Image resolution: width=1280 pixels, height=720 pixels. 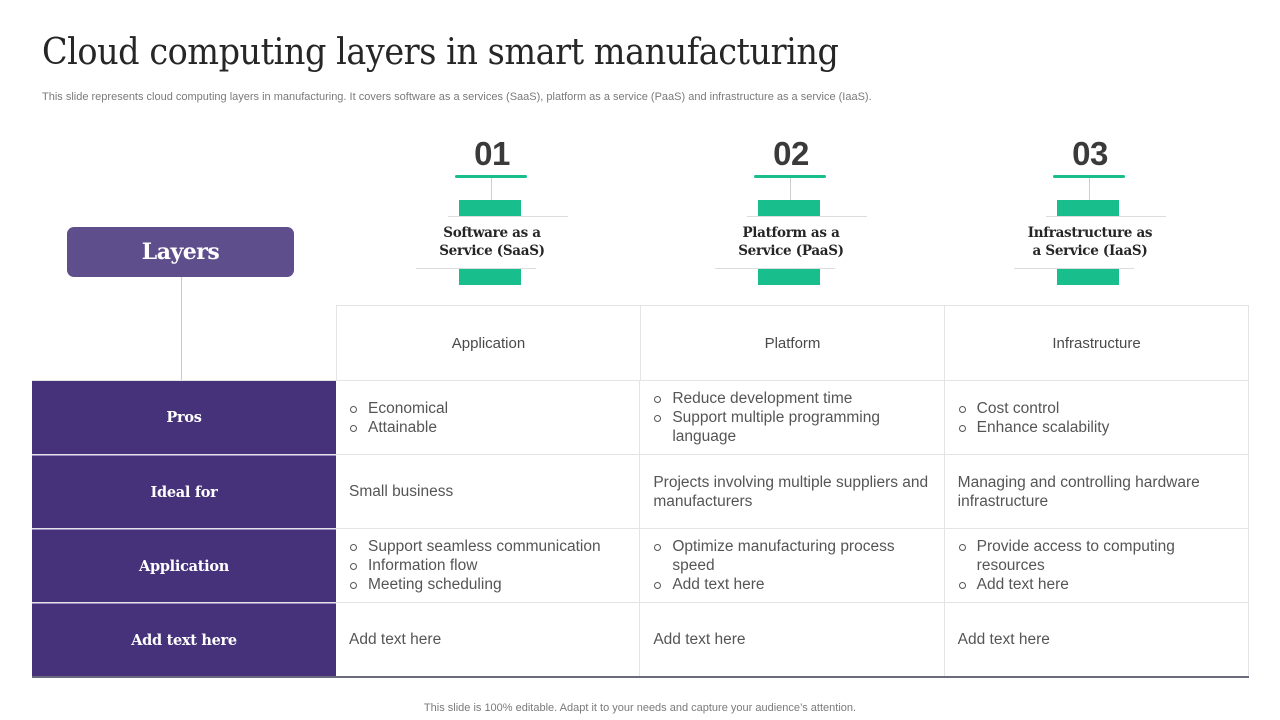 I want to click on layer-header-iaas: 03 Infrastructure as a Service (IaaS), so click(x=1090, y=210).